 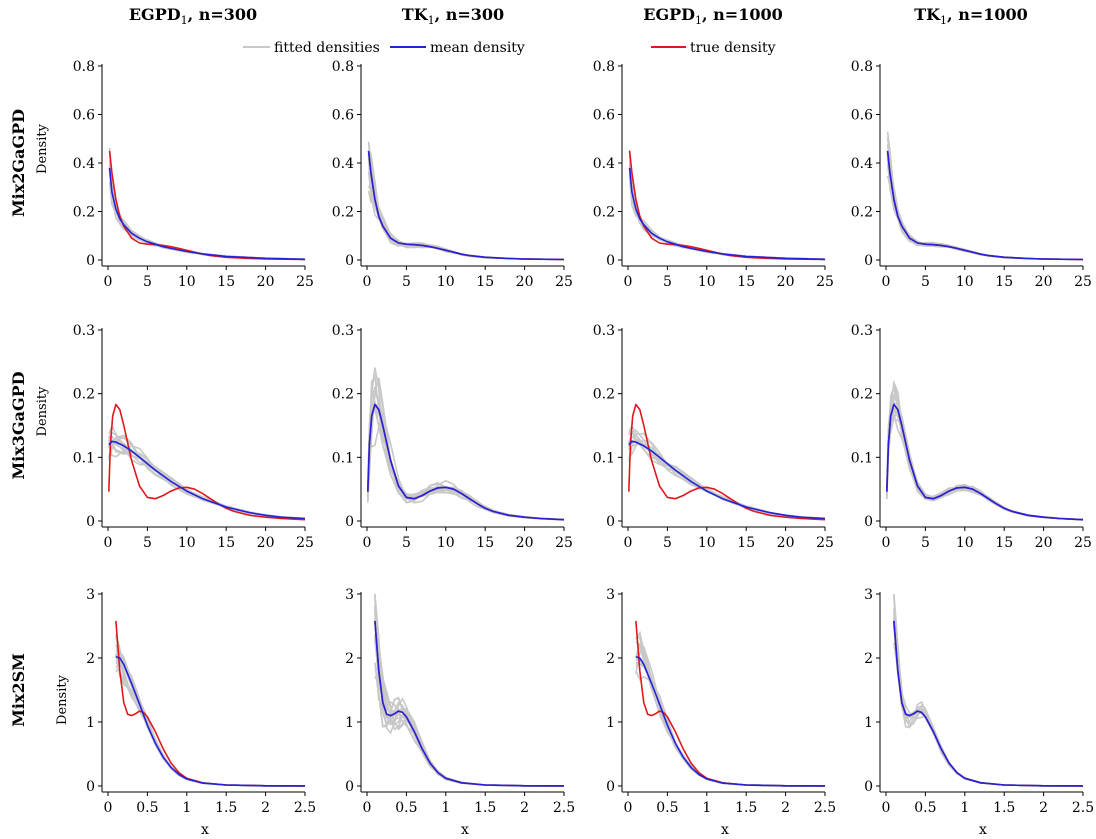 I want to click on x-tick-label: 2.5, so click(x=564, y=808).